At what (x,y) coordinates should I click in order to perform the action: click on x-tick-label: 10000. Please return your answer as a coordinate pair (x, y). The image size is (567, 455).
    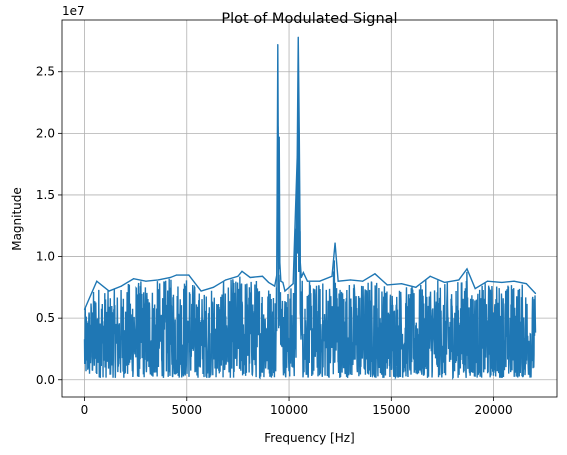
    Looking at the image, I should click on (289, 410).